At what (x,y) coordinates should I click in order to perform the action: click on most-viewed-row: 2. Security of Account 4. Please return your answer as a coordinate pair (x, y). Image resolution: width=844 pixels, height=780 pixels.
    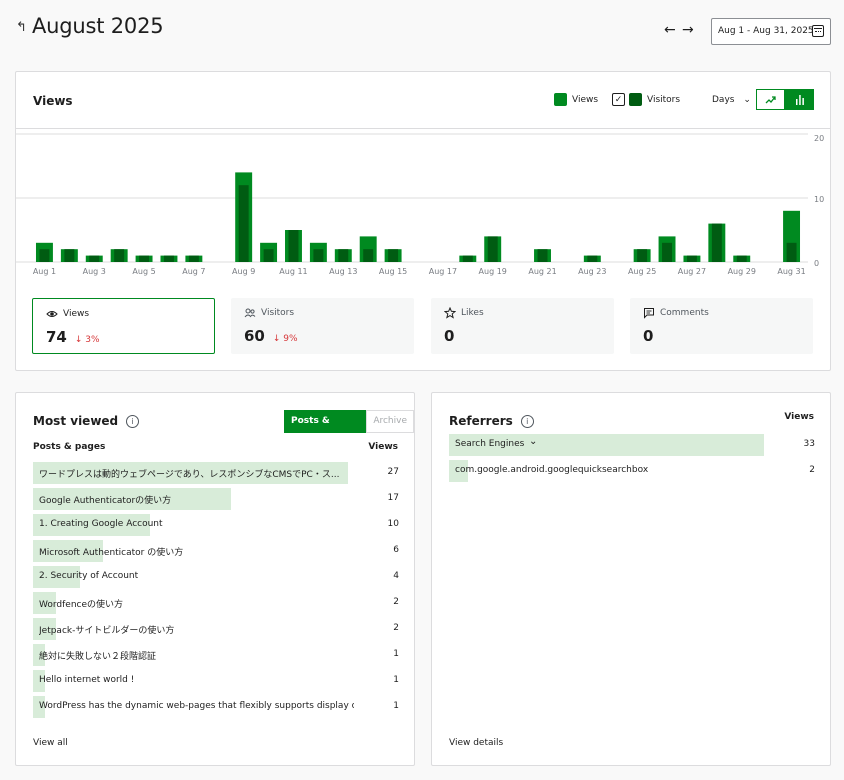
    Looking at the image, I should click on (216, 577).